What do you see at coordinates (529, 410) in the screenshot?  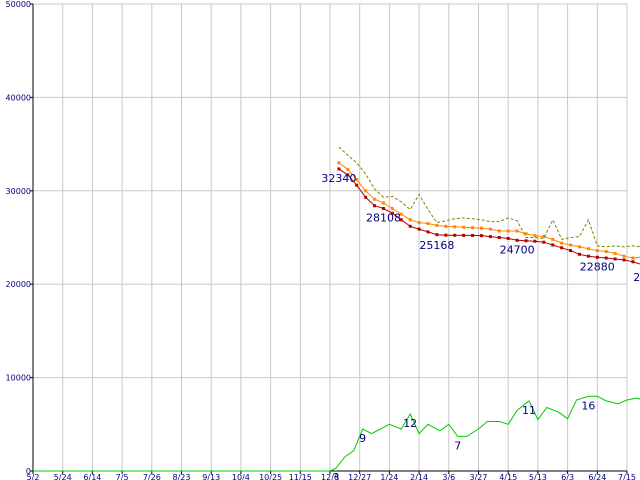 I see `data-label: 11` at bounding box center [529, 410].